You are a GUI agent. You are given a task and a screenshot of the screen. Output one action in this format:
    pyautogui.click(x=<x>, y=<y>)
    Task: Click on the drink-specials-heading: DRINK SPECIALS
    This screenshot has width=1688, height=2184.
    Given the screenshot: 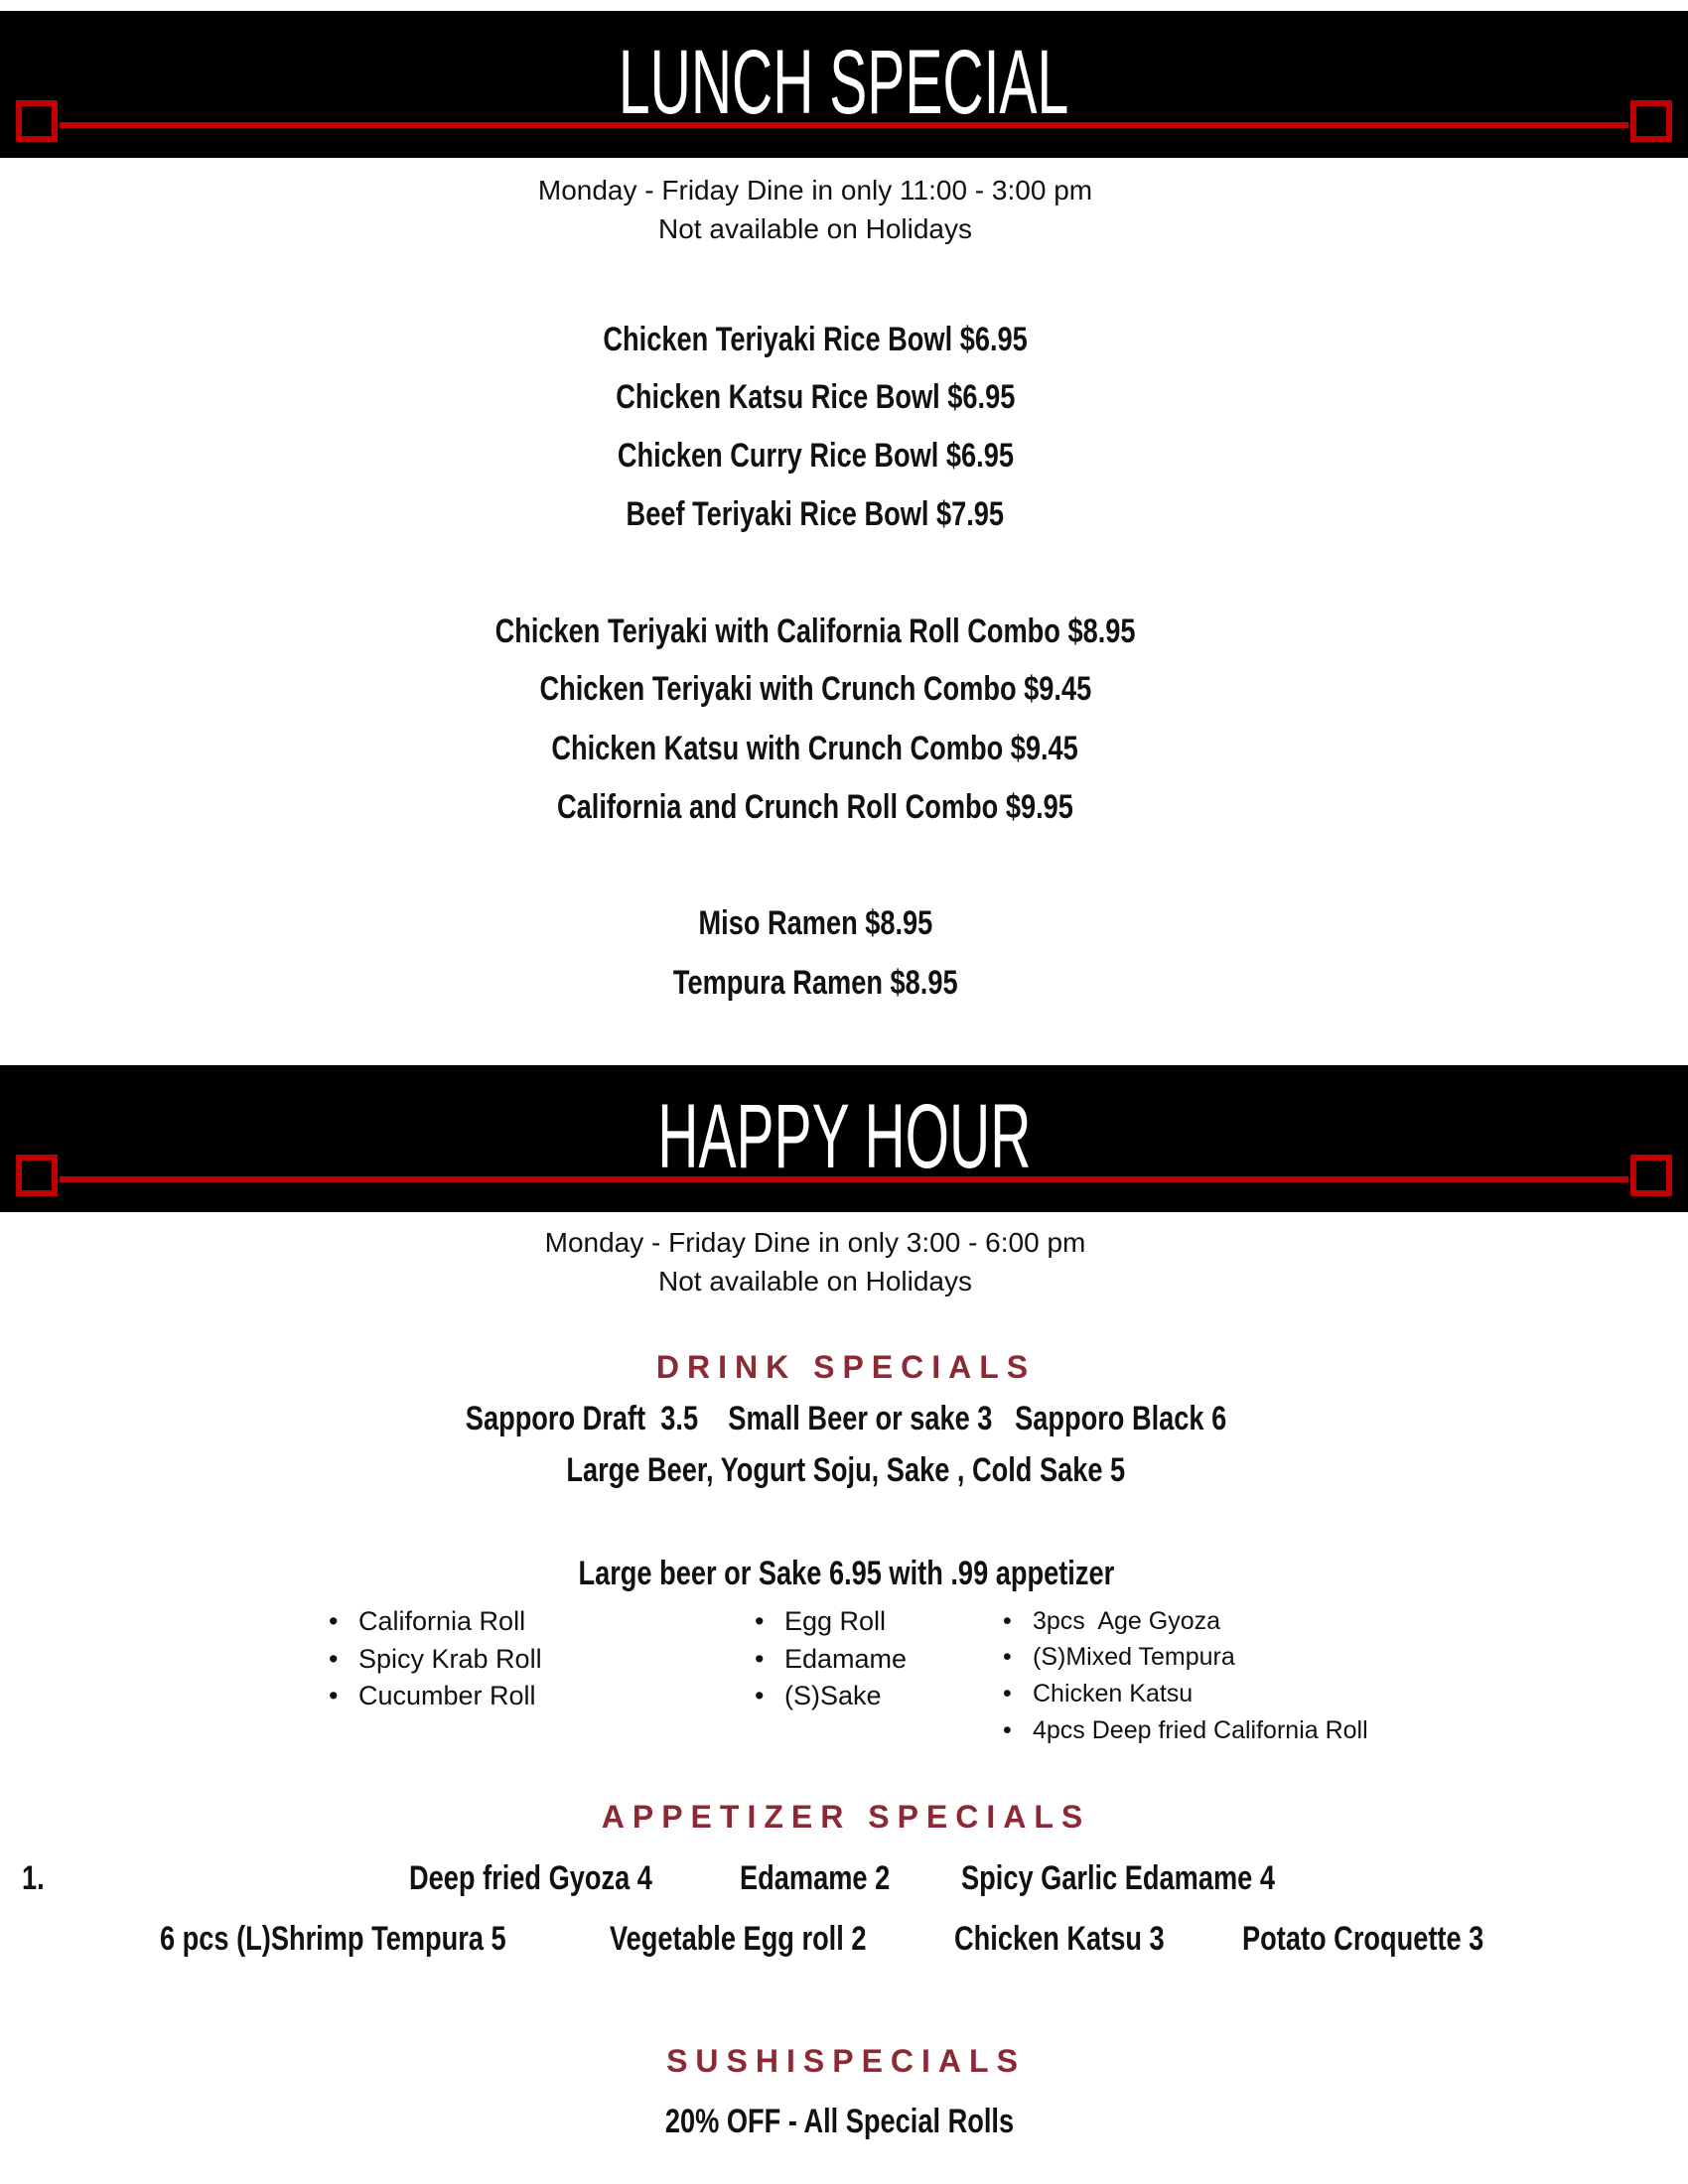 What is the action you would take?
    pyautogui.click(x=846, y=1367)
    